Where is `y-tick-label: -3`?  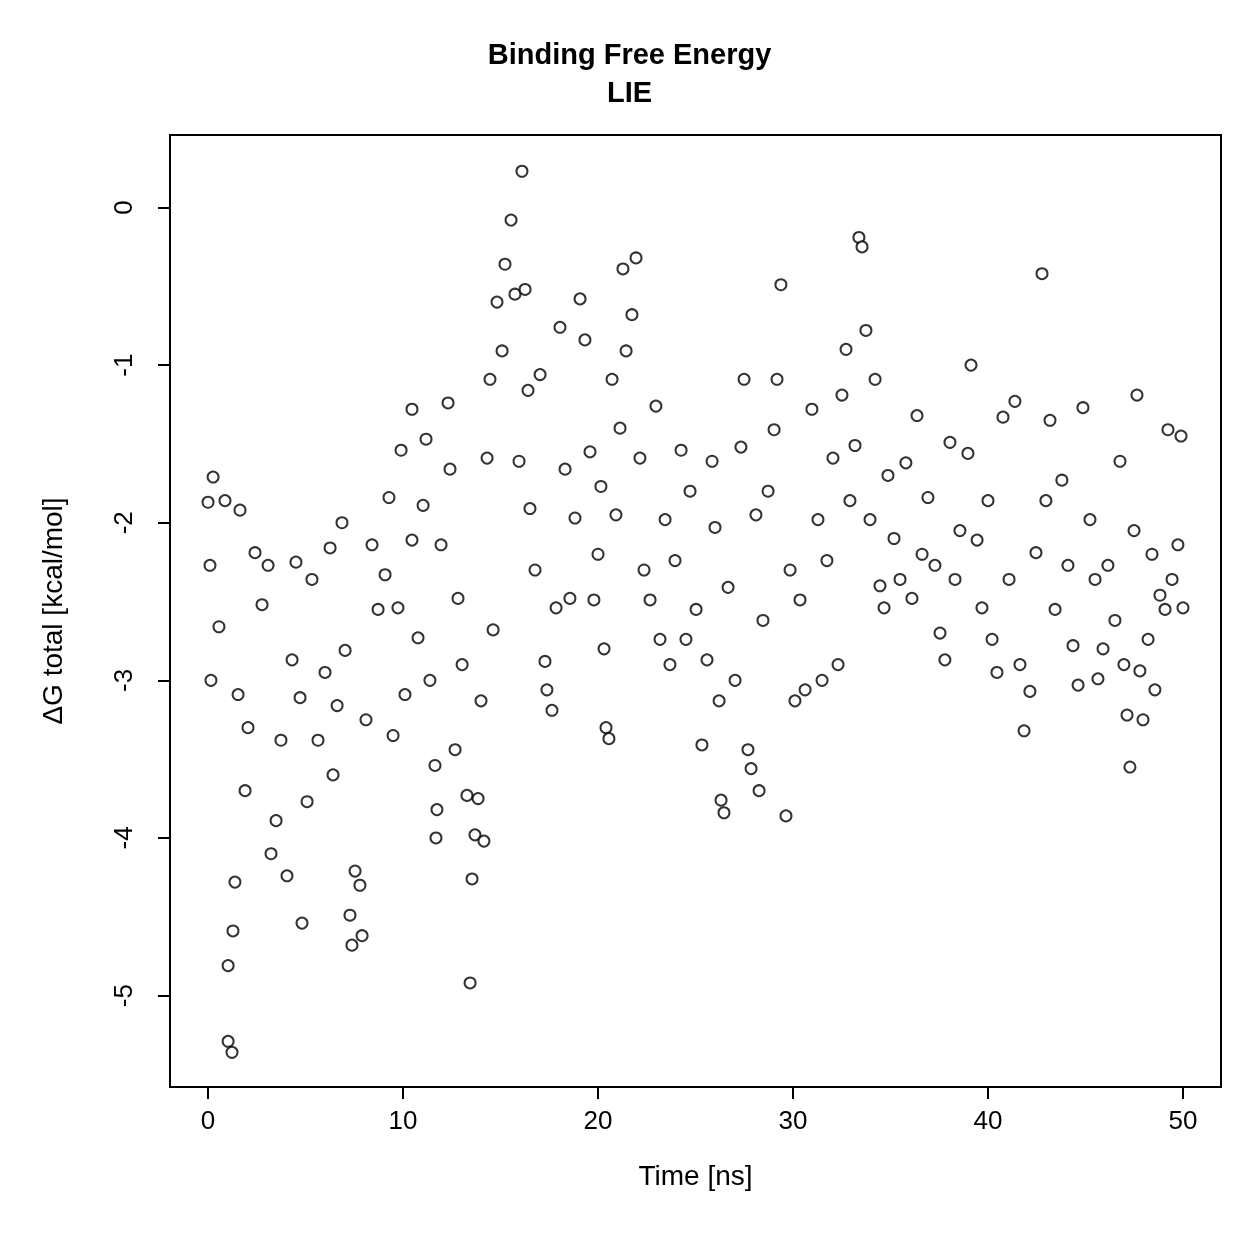
y-tick-label: -3 is located at coordinates (123, 680).